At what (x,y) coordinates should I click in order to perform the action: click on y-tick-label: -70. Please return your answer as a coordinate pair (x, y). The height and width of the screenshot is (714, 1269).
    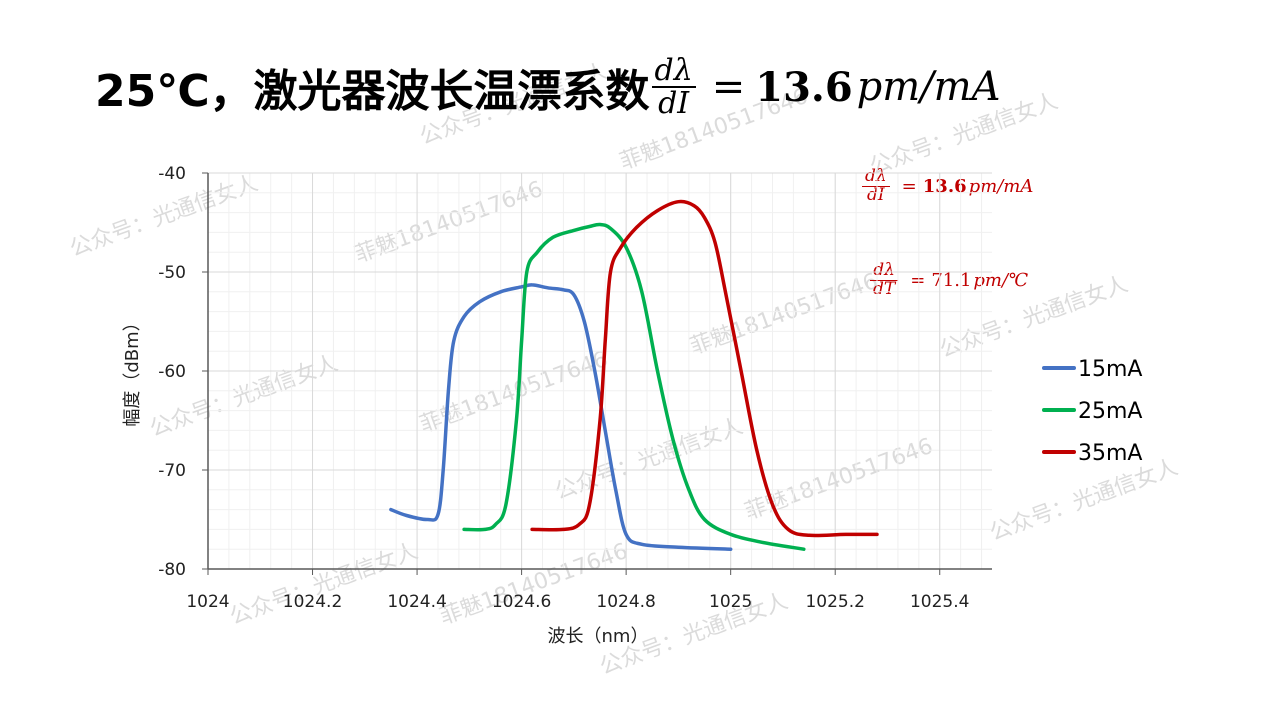
    Looking at the image, I should click on (172, 471).